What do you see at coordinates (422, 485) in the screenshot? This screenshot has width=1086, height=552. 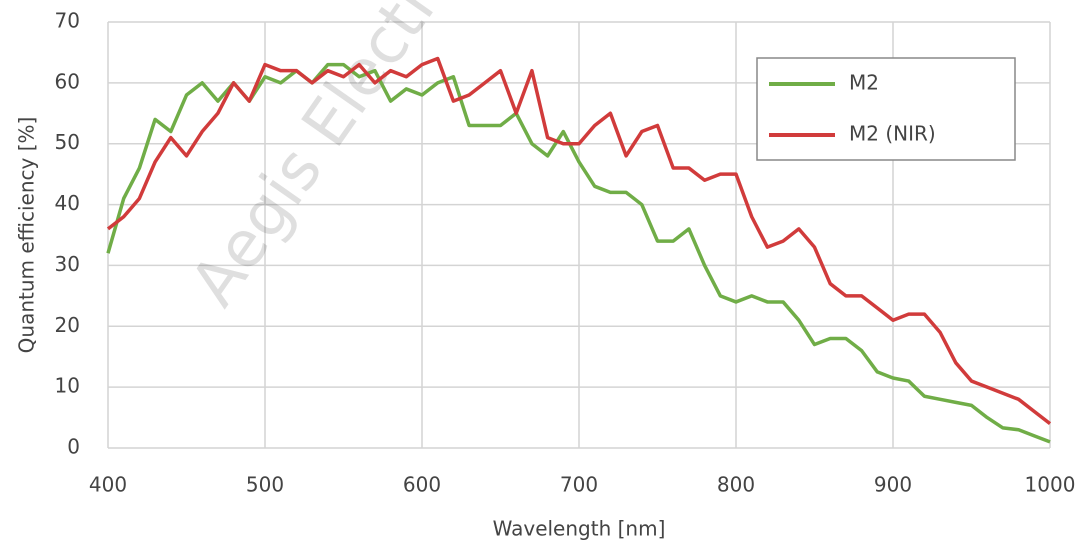 I see `x-tick-label: 600` at bounding box center [422, 485].